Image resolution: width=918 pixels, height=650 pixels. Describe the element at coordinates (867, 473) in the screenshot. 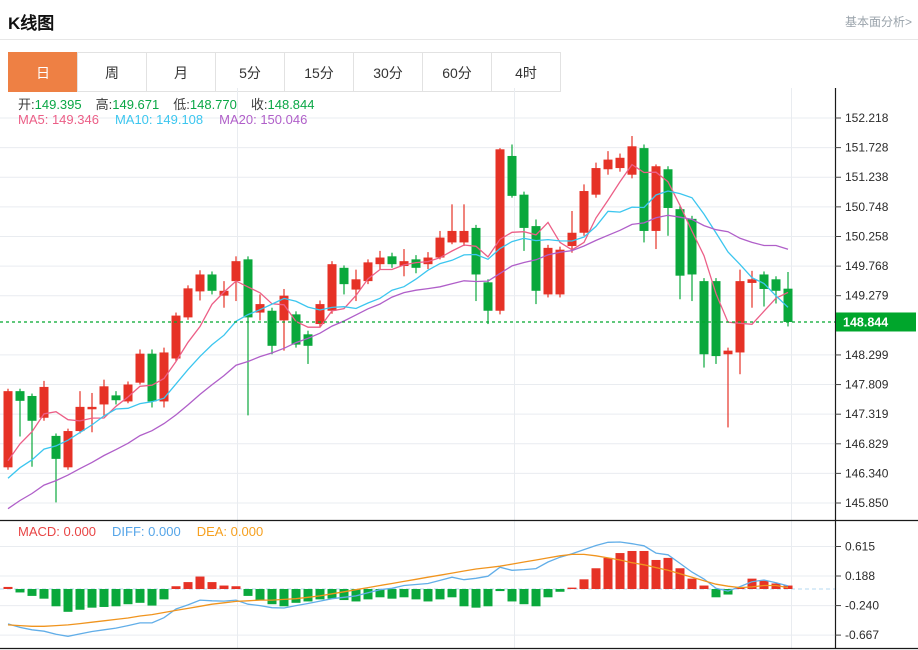

I see `svg-text: 146.340` at that location.